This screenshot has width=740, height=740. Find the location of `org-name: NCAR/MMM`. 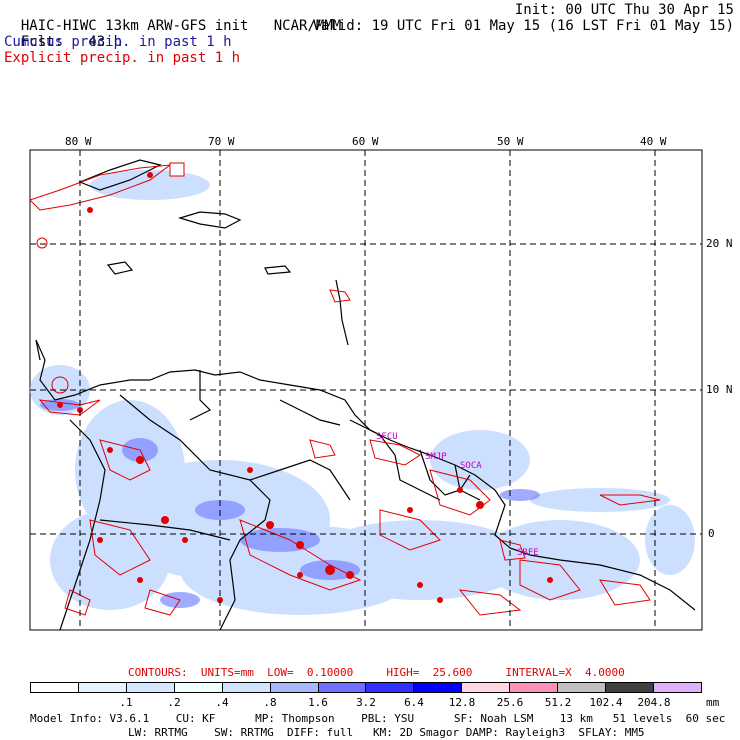

org-name: NCAR/MMM is located at coordinates (307, 26).